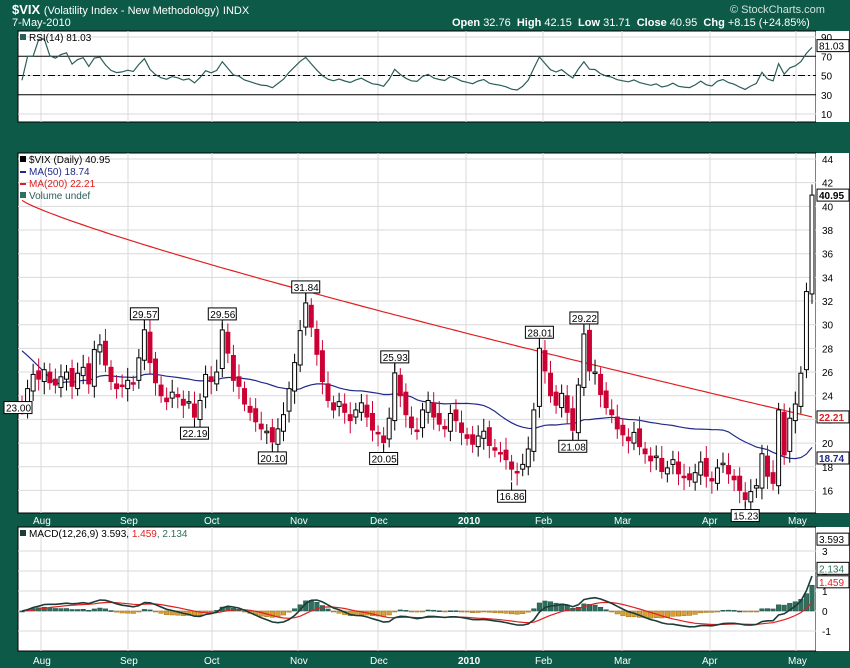 The height and width of the screenshot is (668, 850). I want to click on high-value: 42.15, so click(558, 23).